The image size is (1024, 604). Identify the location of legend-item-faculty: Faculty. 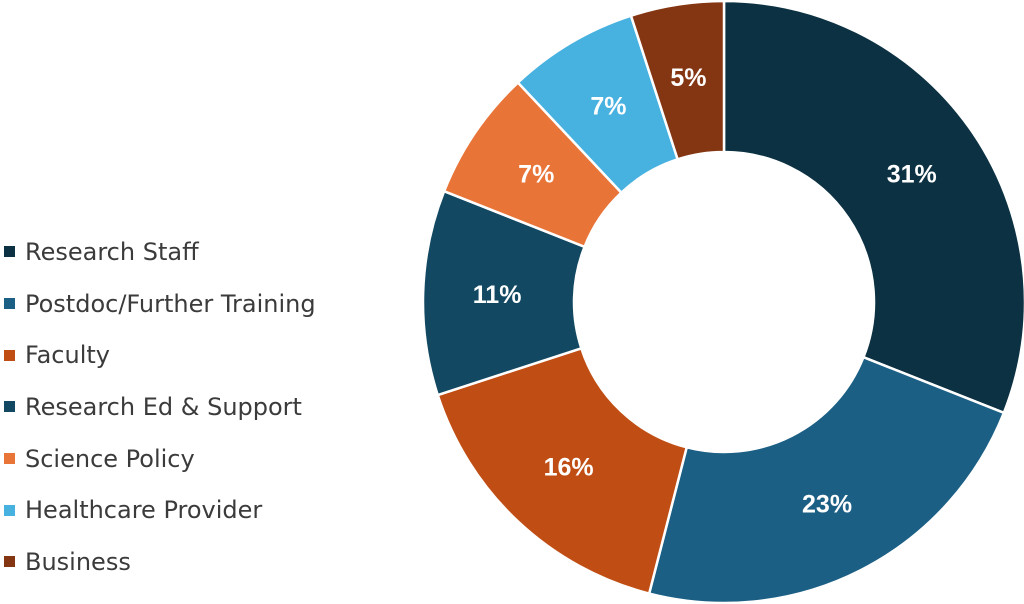
(194, 355).